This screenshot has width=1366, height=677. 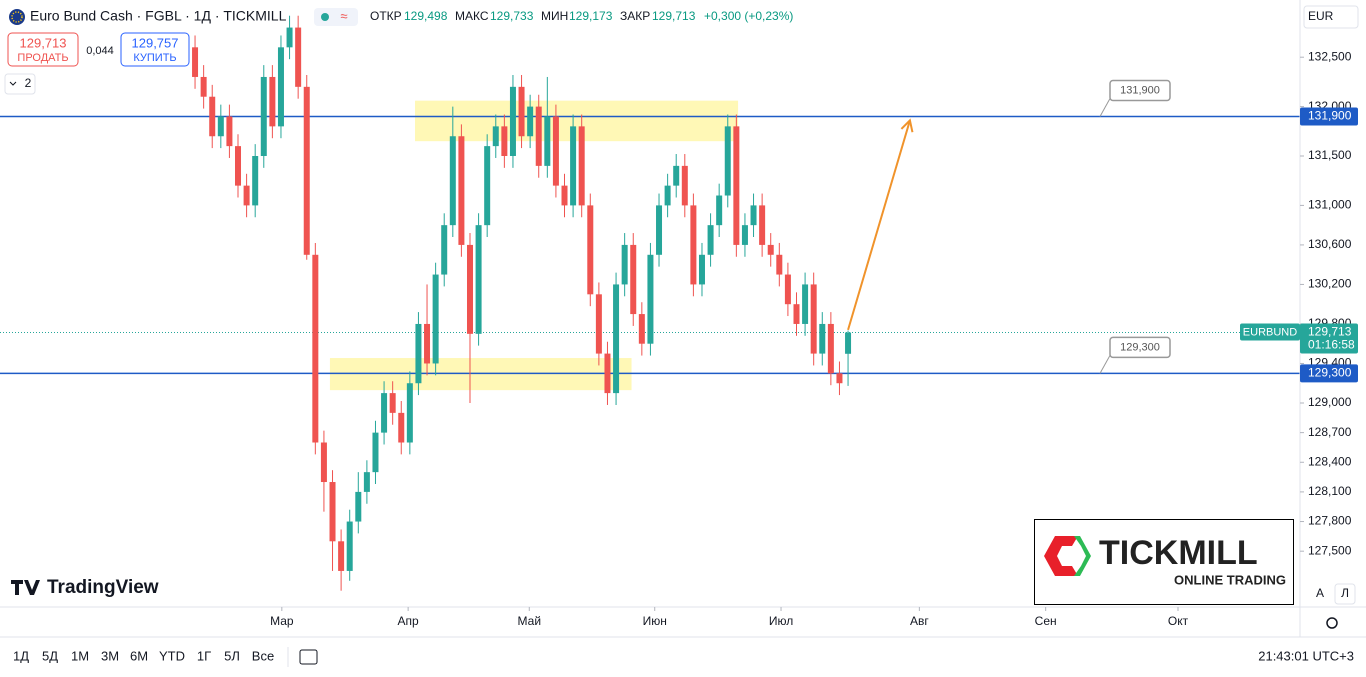 I want to click on range-button: 1Д, so click(x=21, y=655).